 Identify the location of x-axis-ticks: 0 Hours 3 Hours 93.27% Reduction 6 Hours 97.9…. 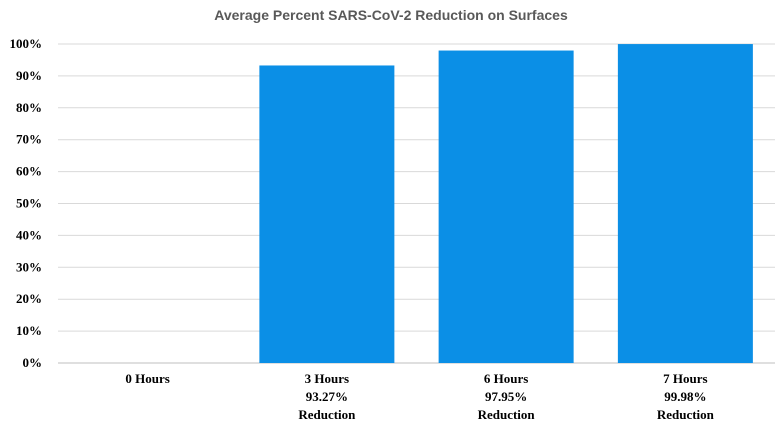
(419, 396).